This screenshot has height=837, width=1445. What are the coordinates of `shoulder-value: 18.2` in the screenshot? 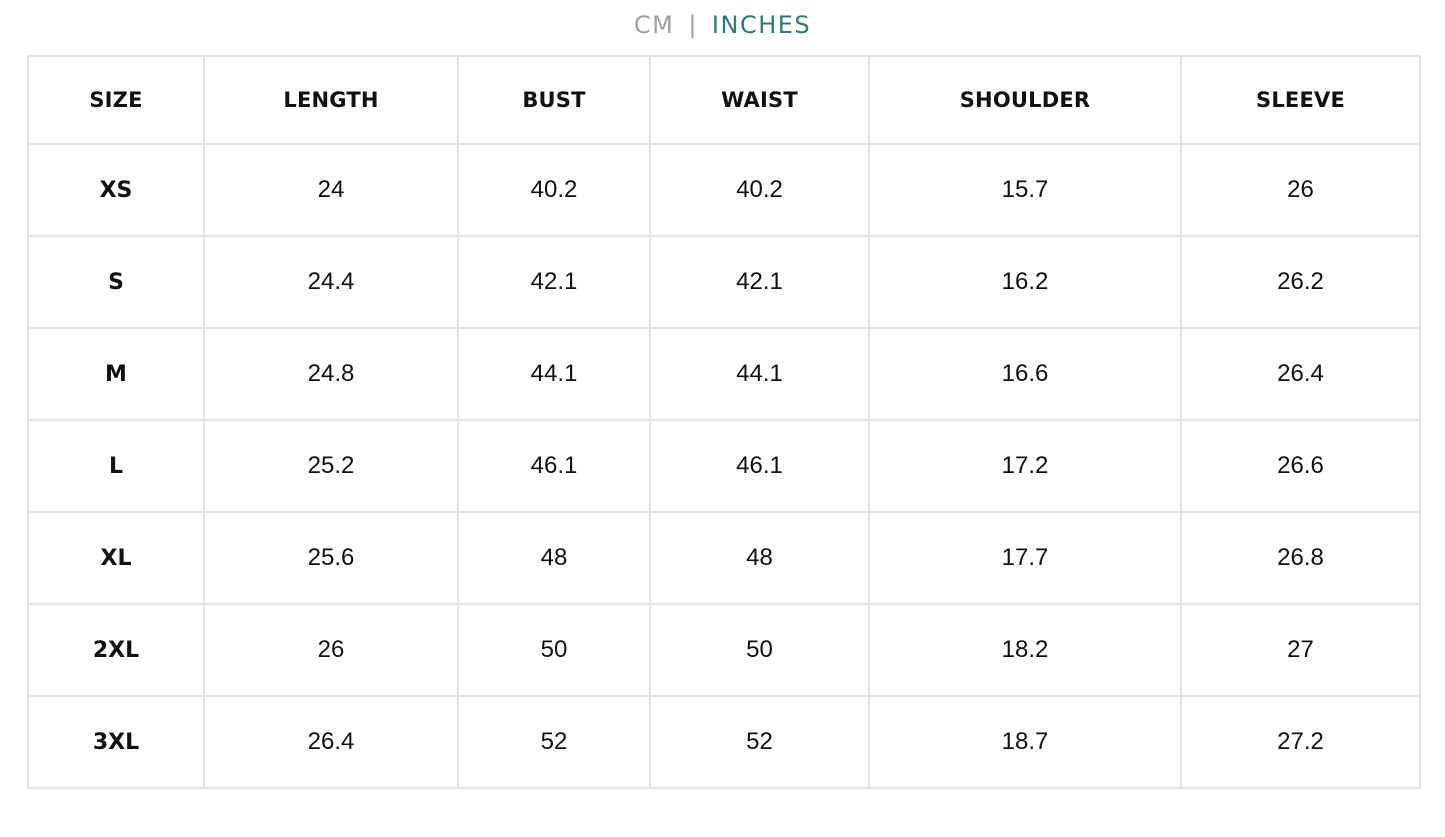 It's located at (1025, 650).